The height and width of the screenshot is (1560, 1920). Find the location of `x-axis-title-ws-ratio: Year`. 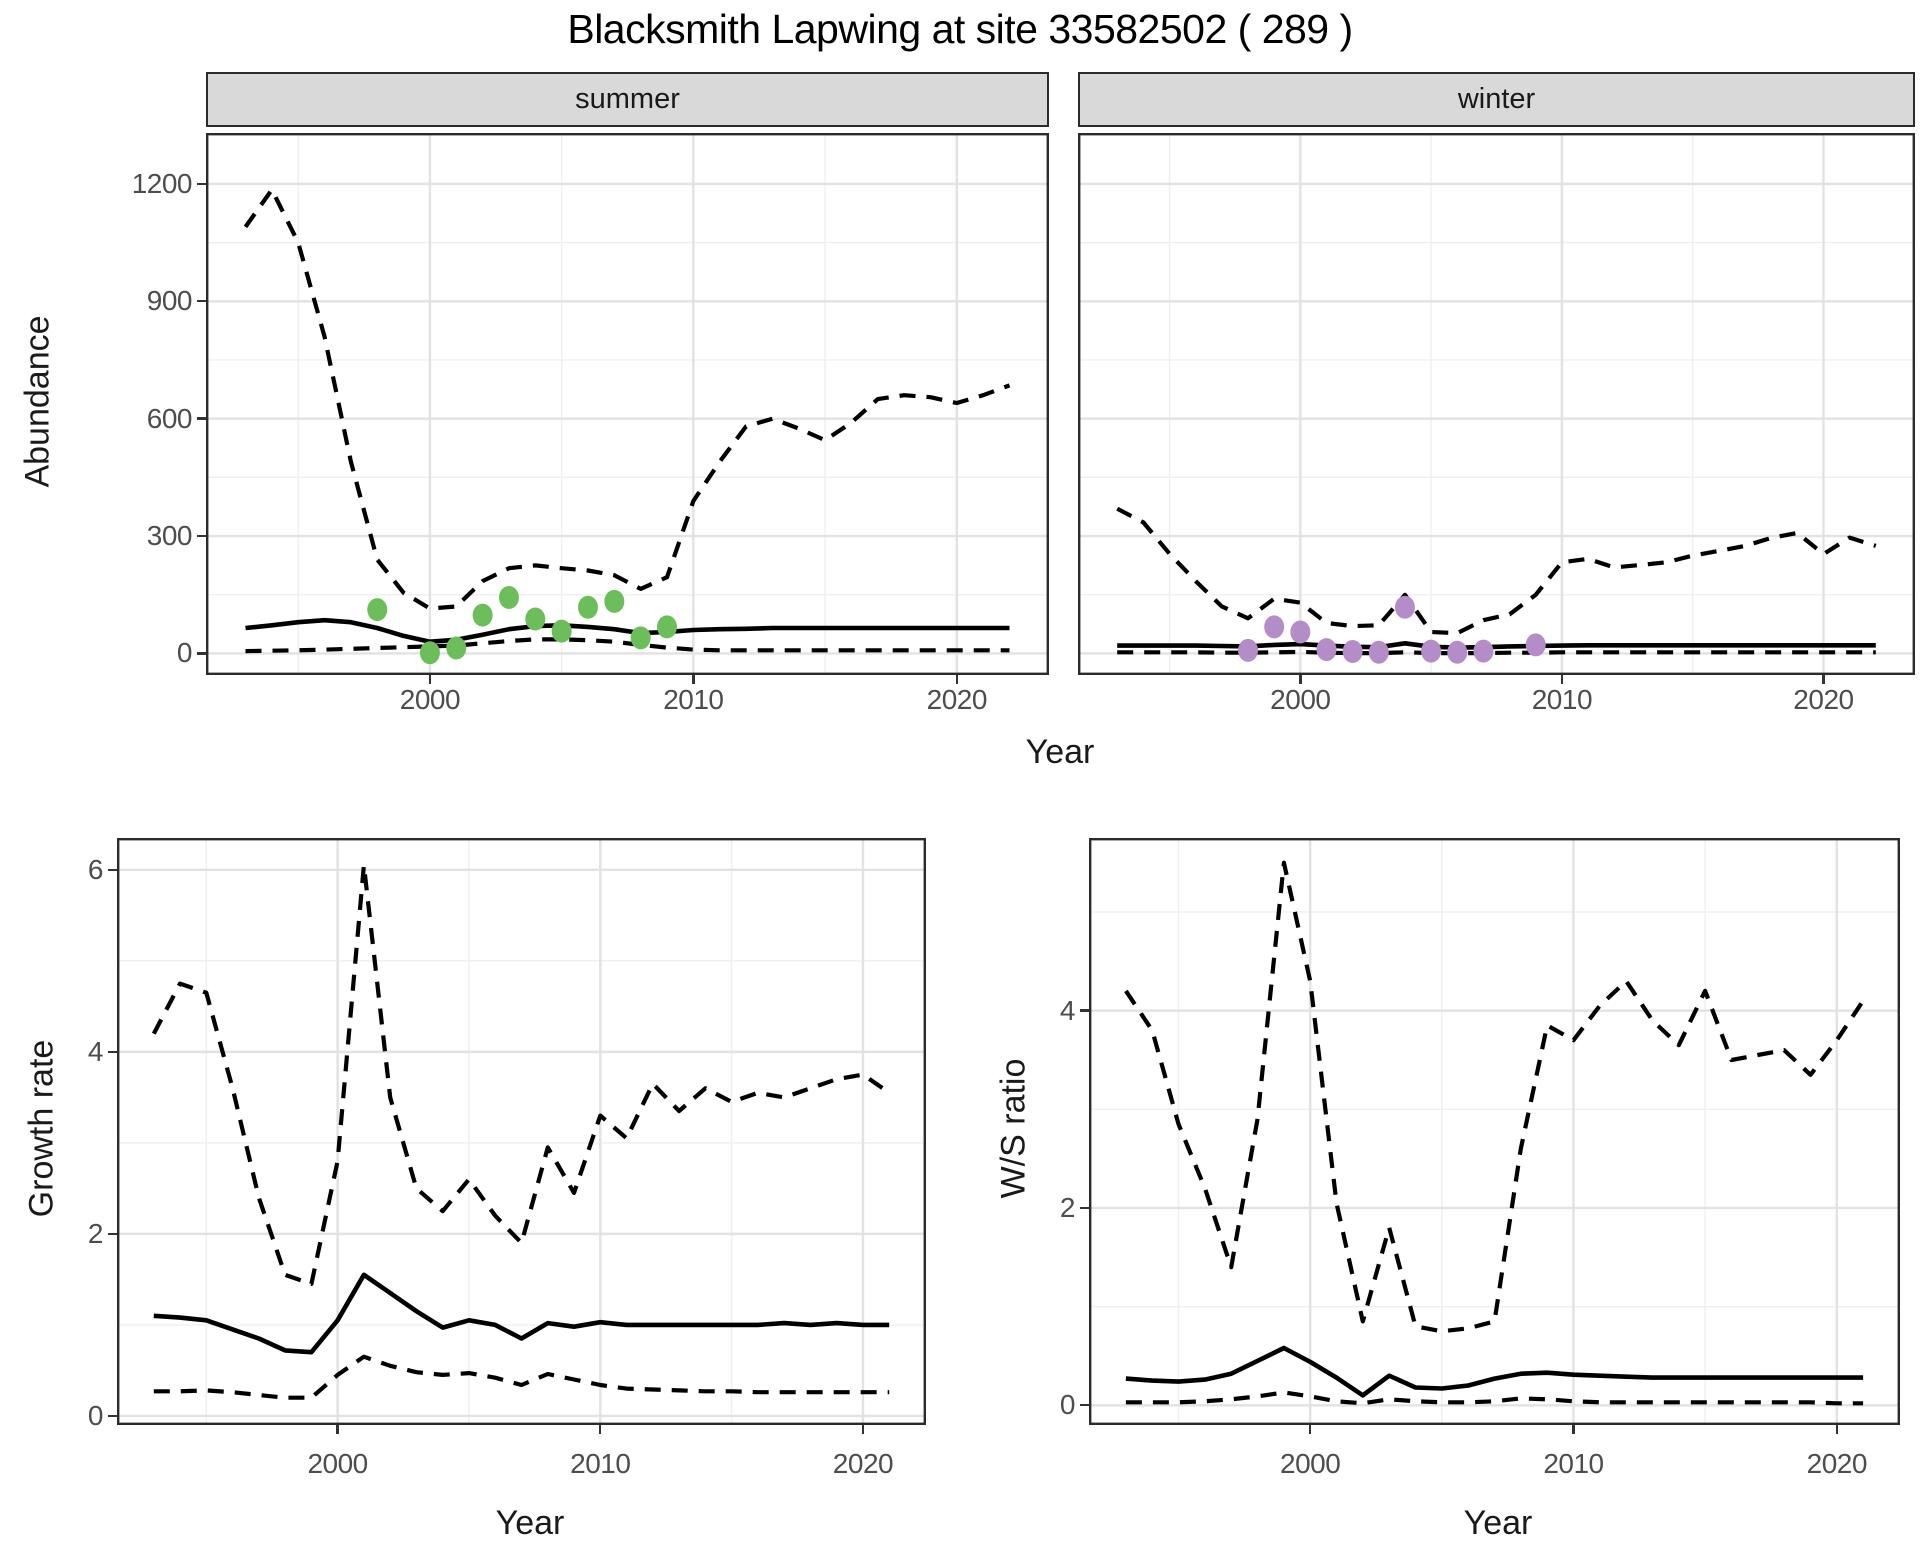

x-axis-title-ws-ratio: Year is located at coordinates (1498, 1523).